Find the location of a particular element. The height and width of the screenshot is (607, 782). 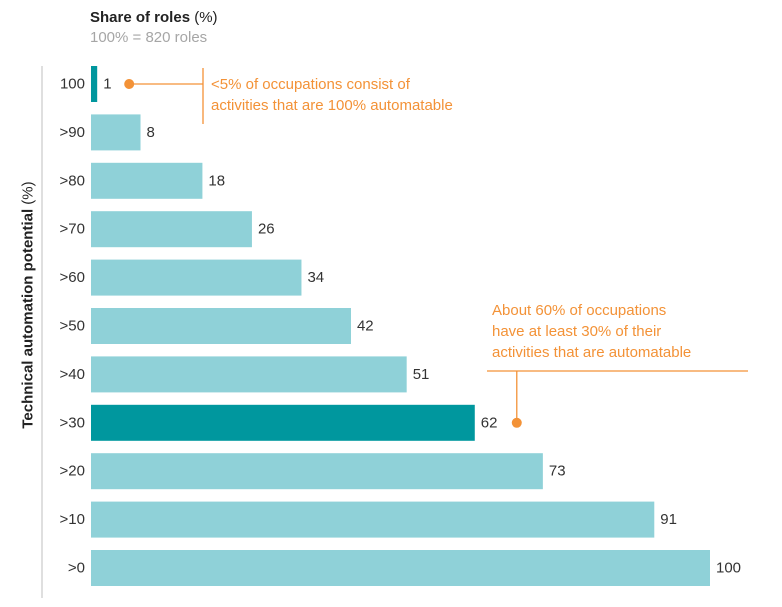

annotation-middle-line-3: activities that are automatable is located at coordinates (592, 352).